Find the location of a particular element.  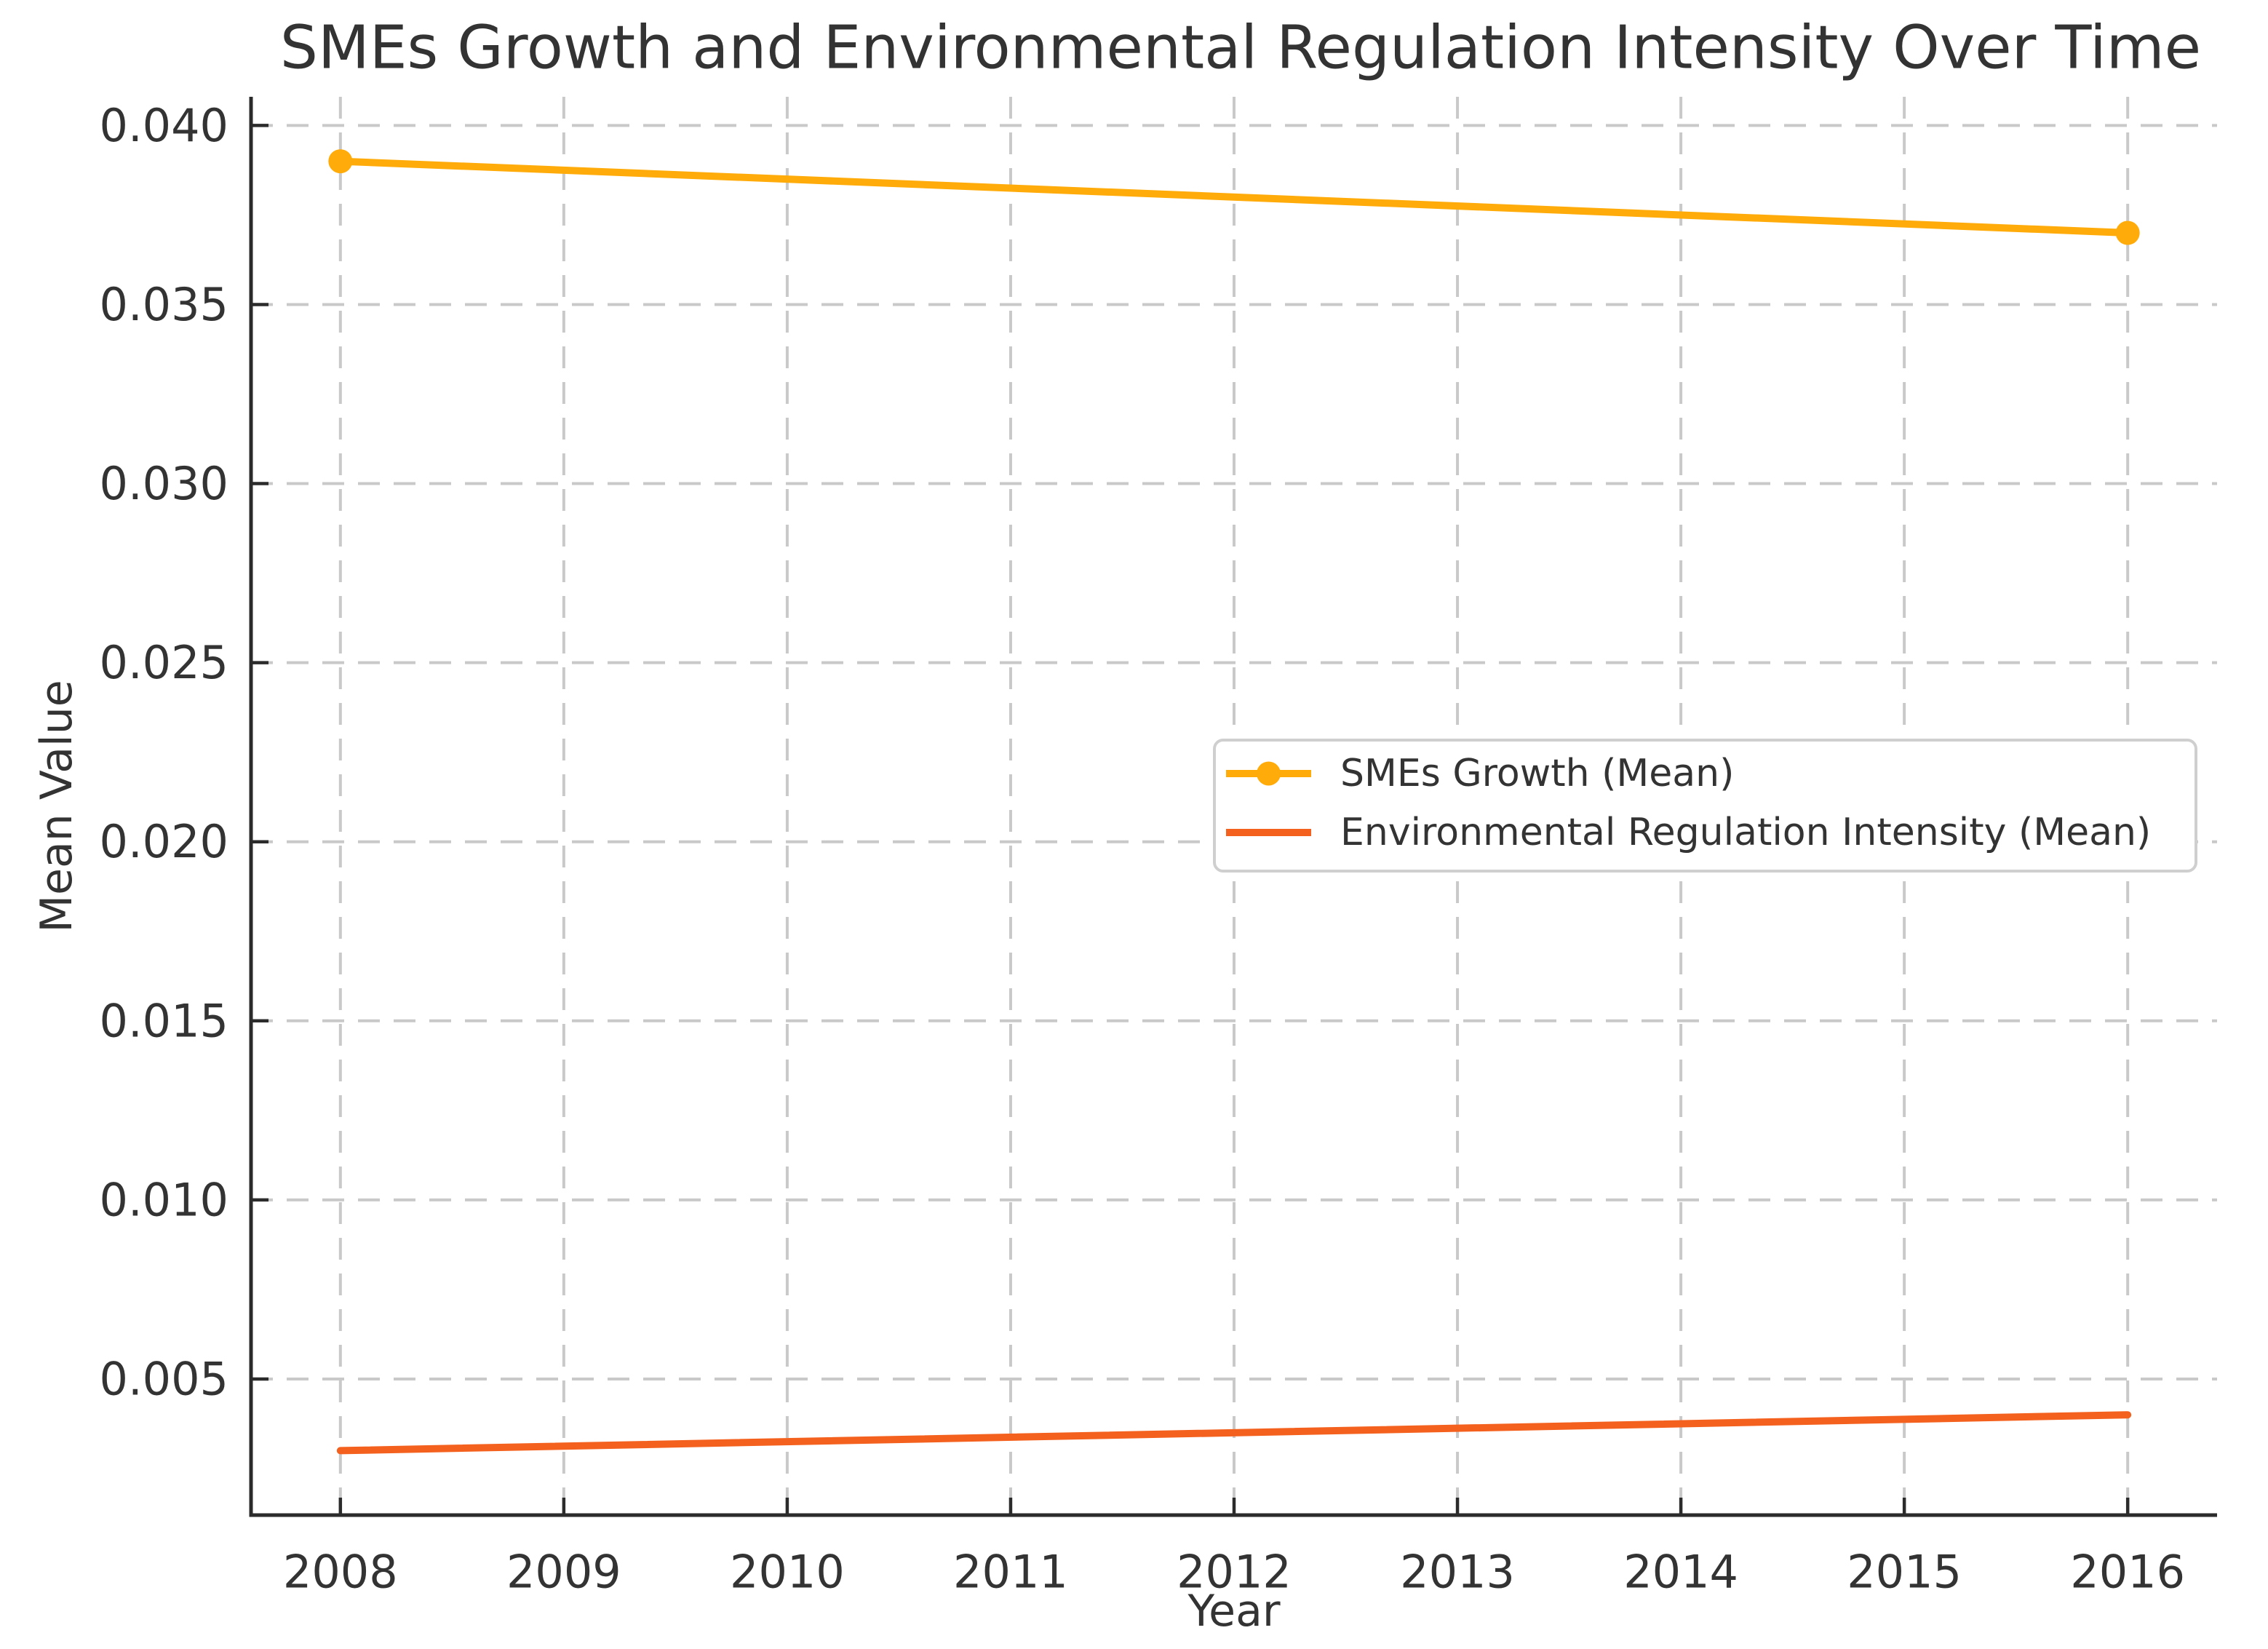

y-axis-label: Mean Value is located at coordinates (56, 806).